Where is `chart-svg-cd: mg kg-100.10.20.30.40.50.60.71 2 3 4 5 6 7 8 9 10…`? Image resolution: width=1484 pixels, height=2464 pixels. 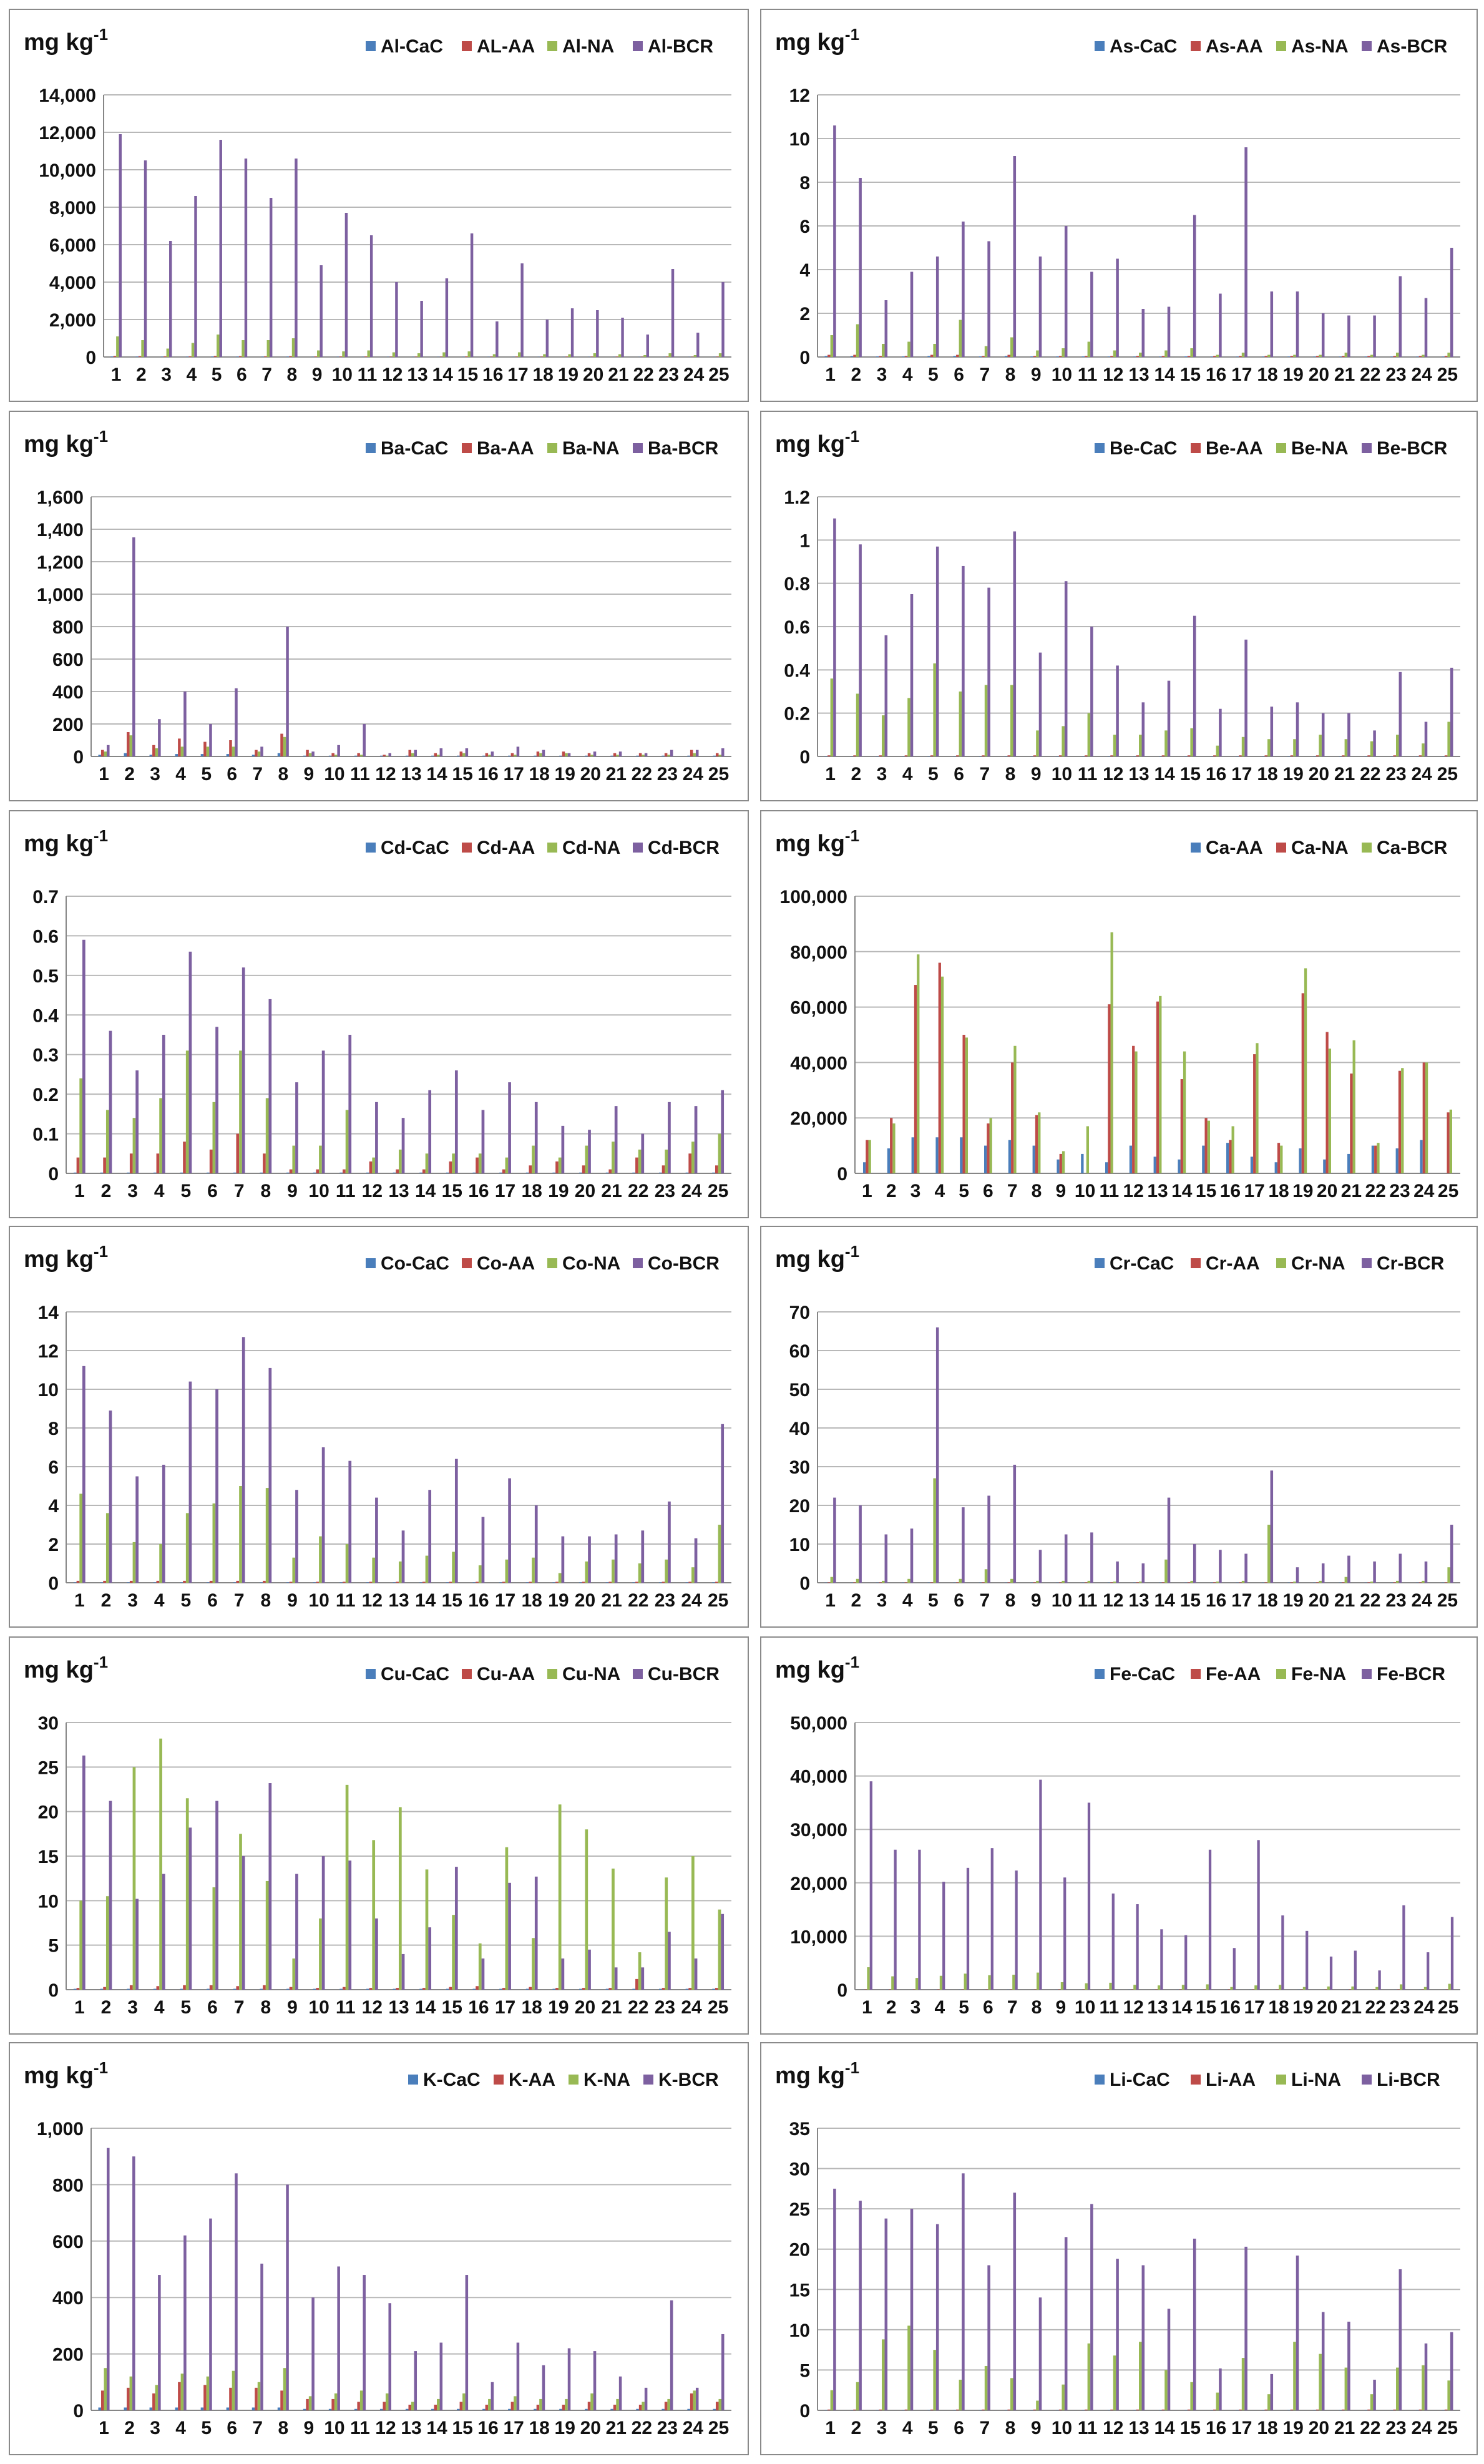 chart-svg-cd: mg kg-100.10.20.30.40.50.60.71 2 3 4 5 6 7 8 9 10… is located at coordinates (377, 1013).